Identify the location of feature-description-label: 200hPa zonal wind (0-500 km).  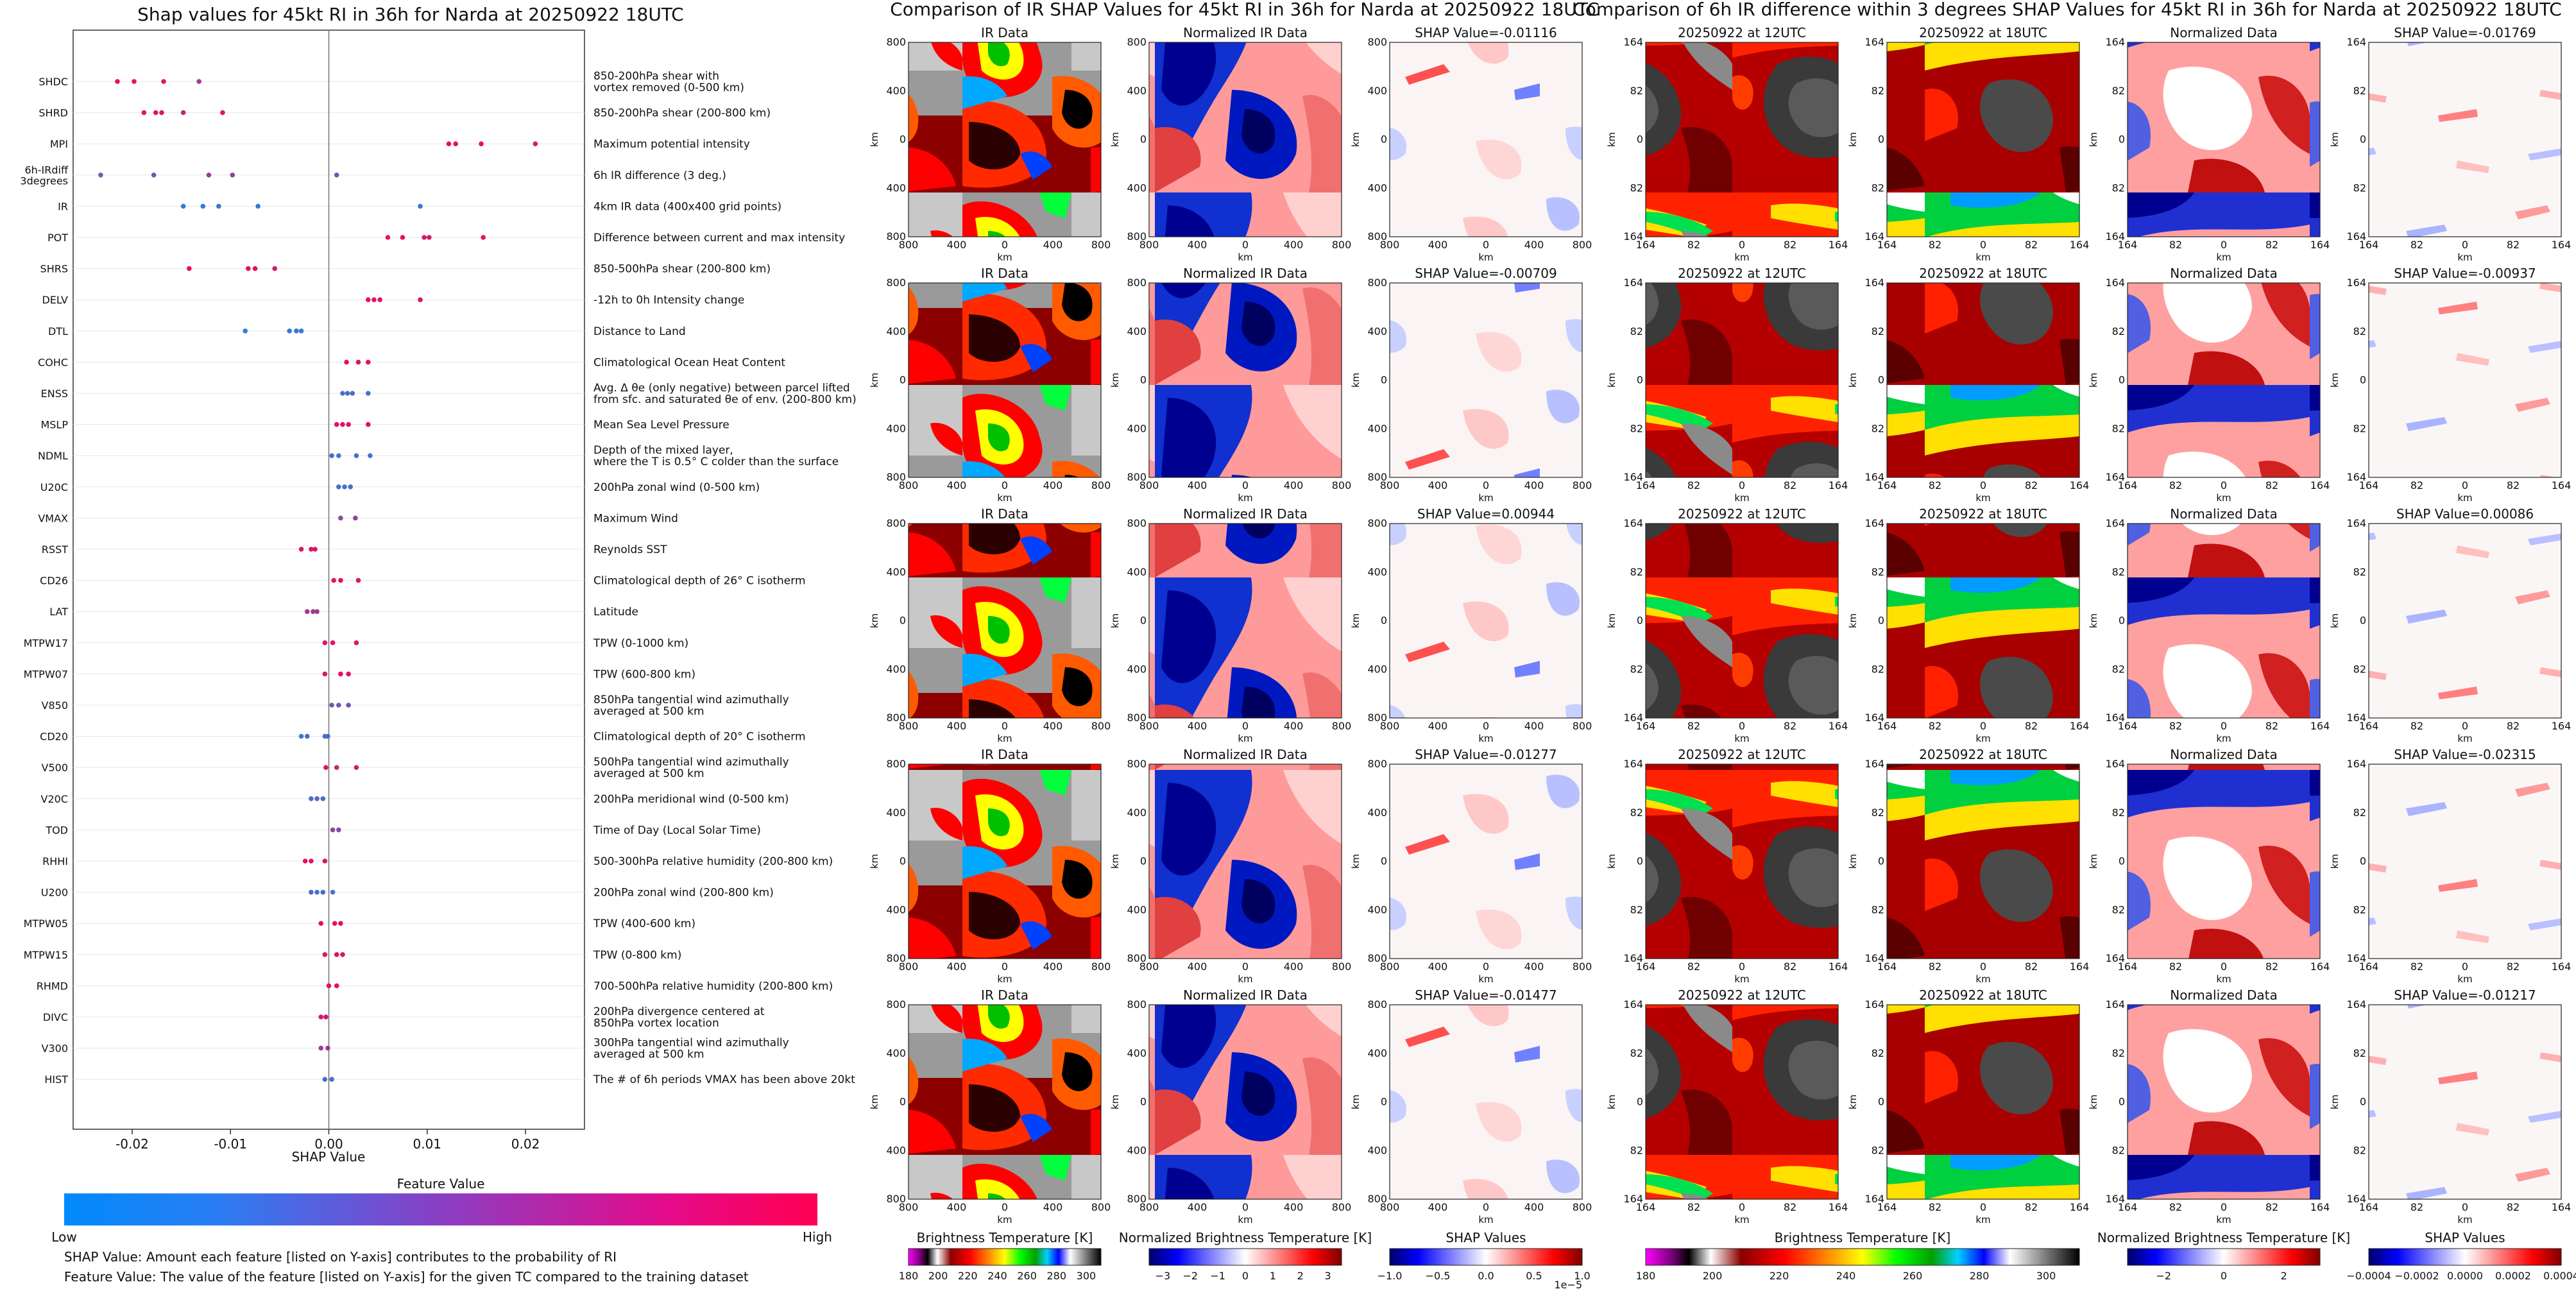
(677, 487).